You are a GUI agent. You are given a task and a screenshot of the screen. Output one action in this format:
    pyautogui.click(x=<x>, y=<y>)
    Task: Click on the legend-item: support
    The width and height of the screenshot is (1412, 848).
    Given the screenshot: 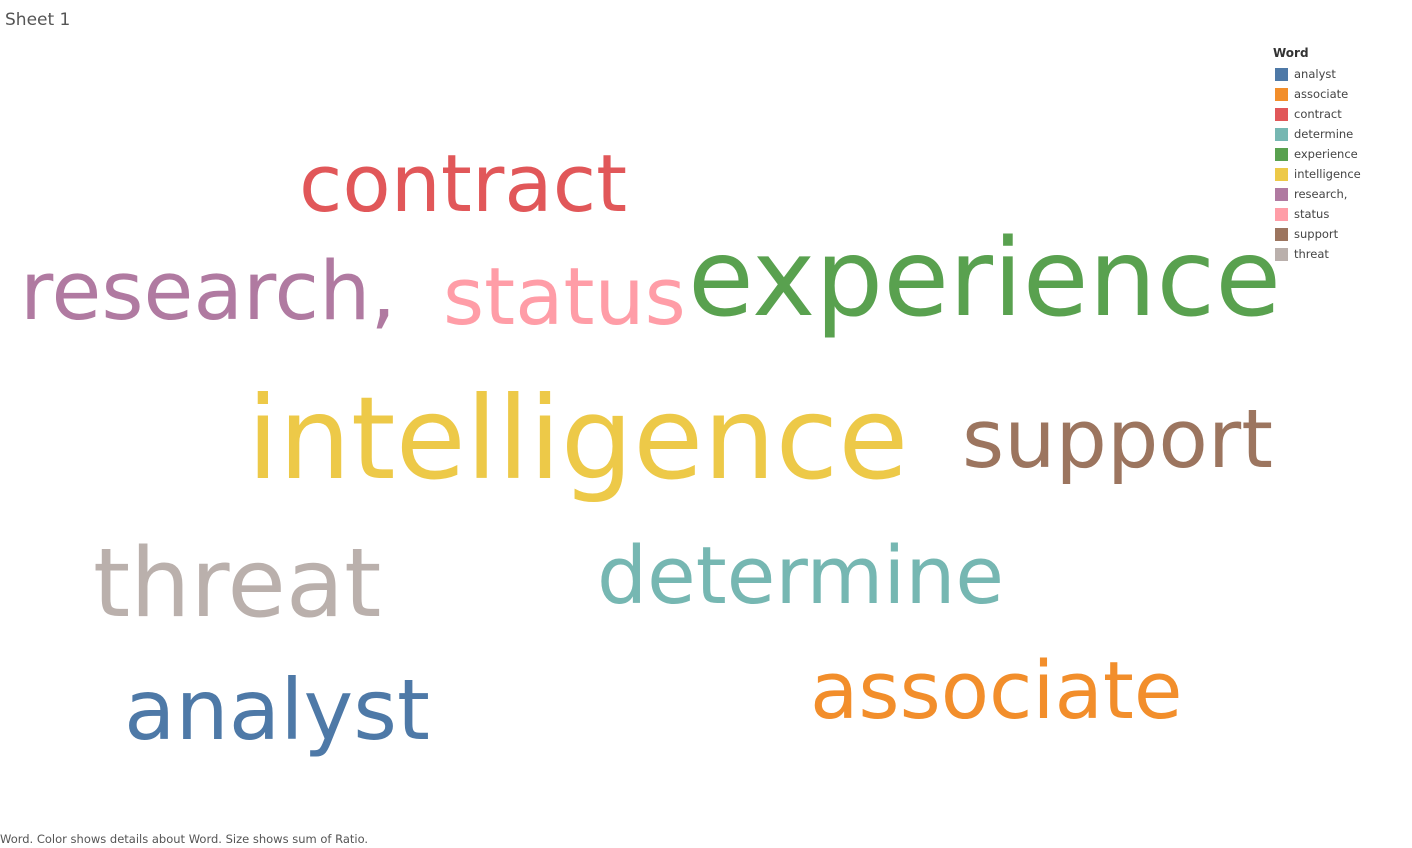 What is the action you would take?
    pyautogui.click(x=1338, y=234)
    